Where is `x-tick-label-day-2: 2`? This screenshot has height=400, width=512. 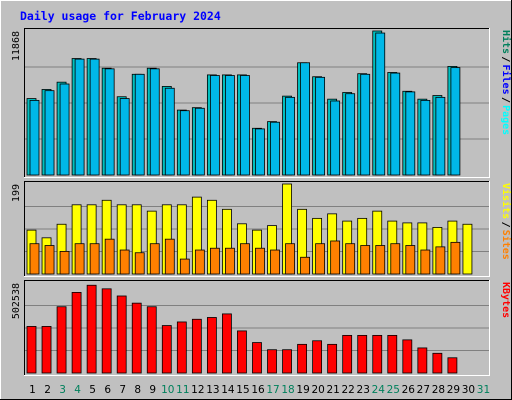 x-tick-label-day-2: 2 is located at coordinates (47, 390).